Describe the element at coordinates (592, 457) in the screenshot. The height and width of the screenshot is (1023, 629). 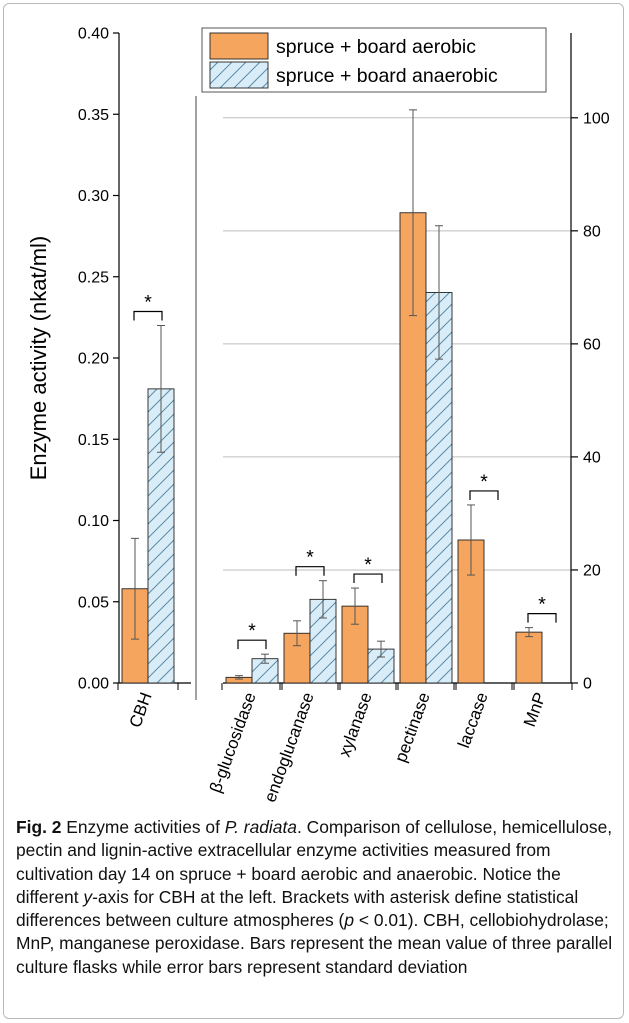
I see `right-tick-label: 40` at that location.